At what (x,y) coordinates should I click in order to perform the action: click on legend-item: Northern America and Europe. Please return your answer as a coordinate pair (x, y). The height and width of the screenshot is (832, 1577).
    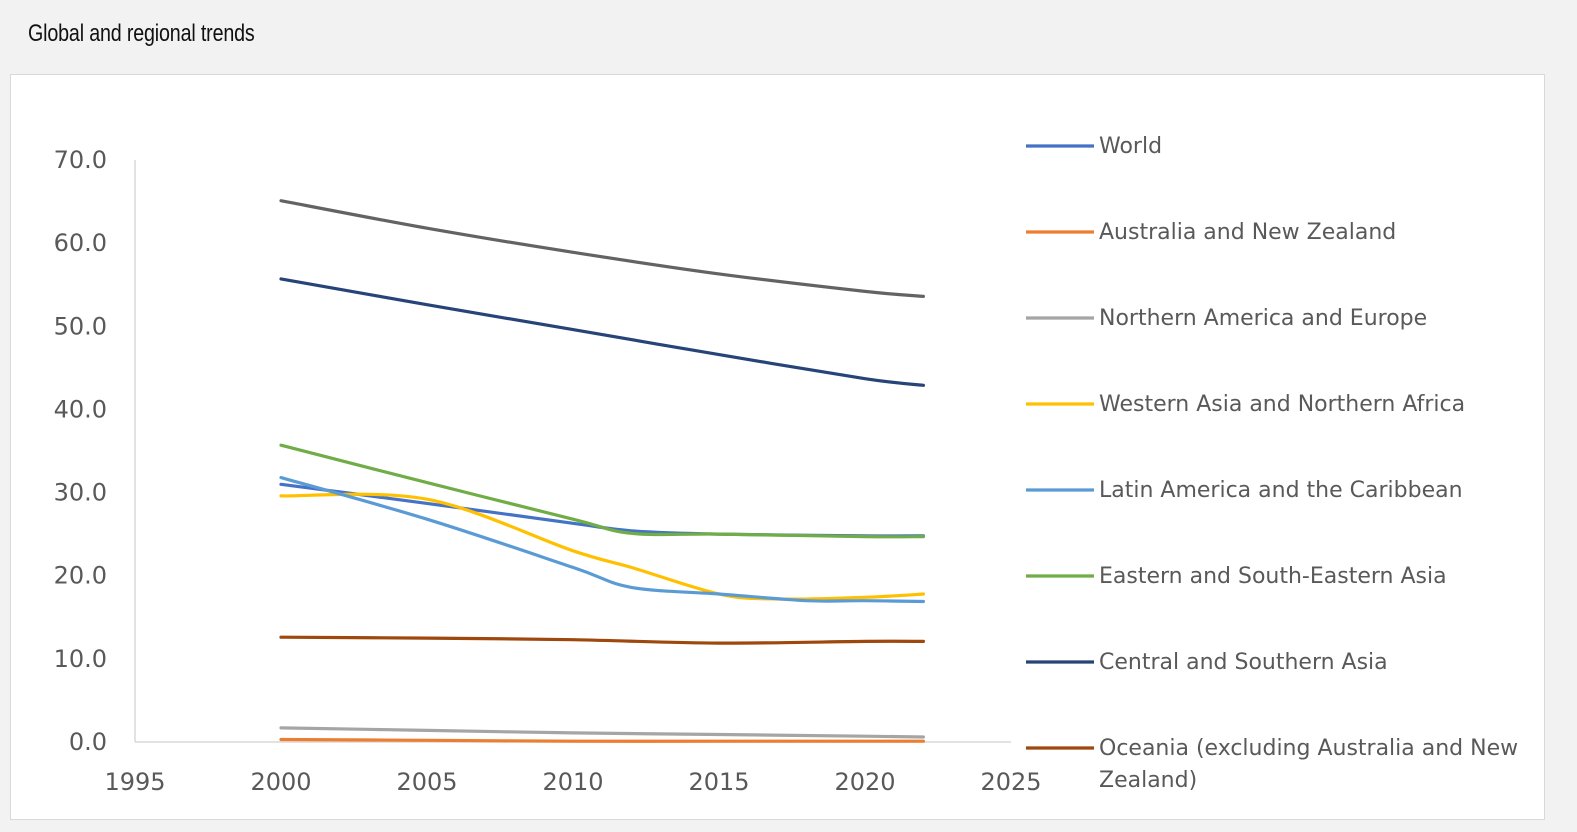
    Looking at the image, I should click on (1226, 318).